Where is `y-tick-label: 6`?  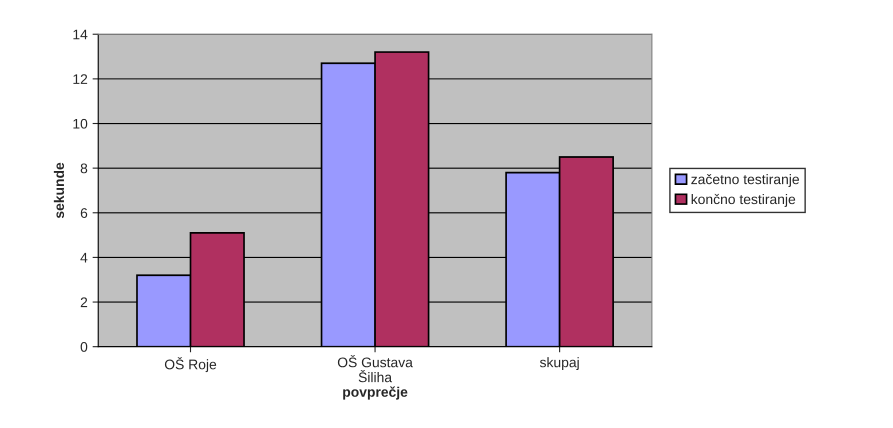
y-tick-label: 6 is located at coordinates (84, 213).